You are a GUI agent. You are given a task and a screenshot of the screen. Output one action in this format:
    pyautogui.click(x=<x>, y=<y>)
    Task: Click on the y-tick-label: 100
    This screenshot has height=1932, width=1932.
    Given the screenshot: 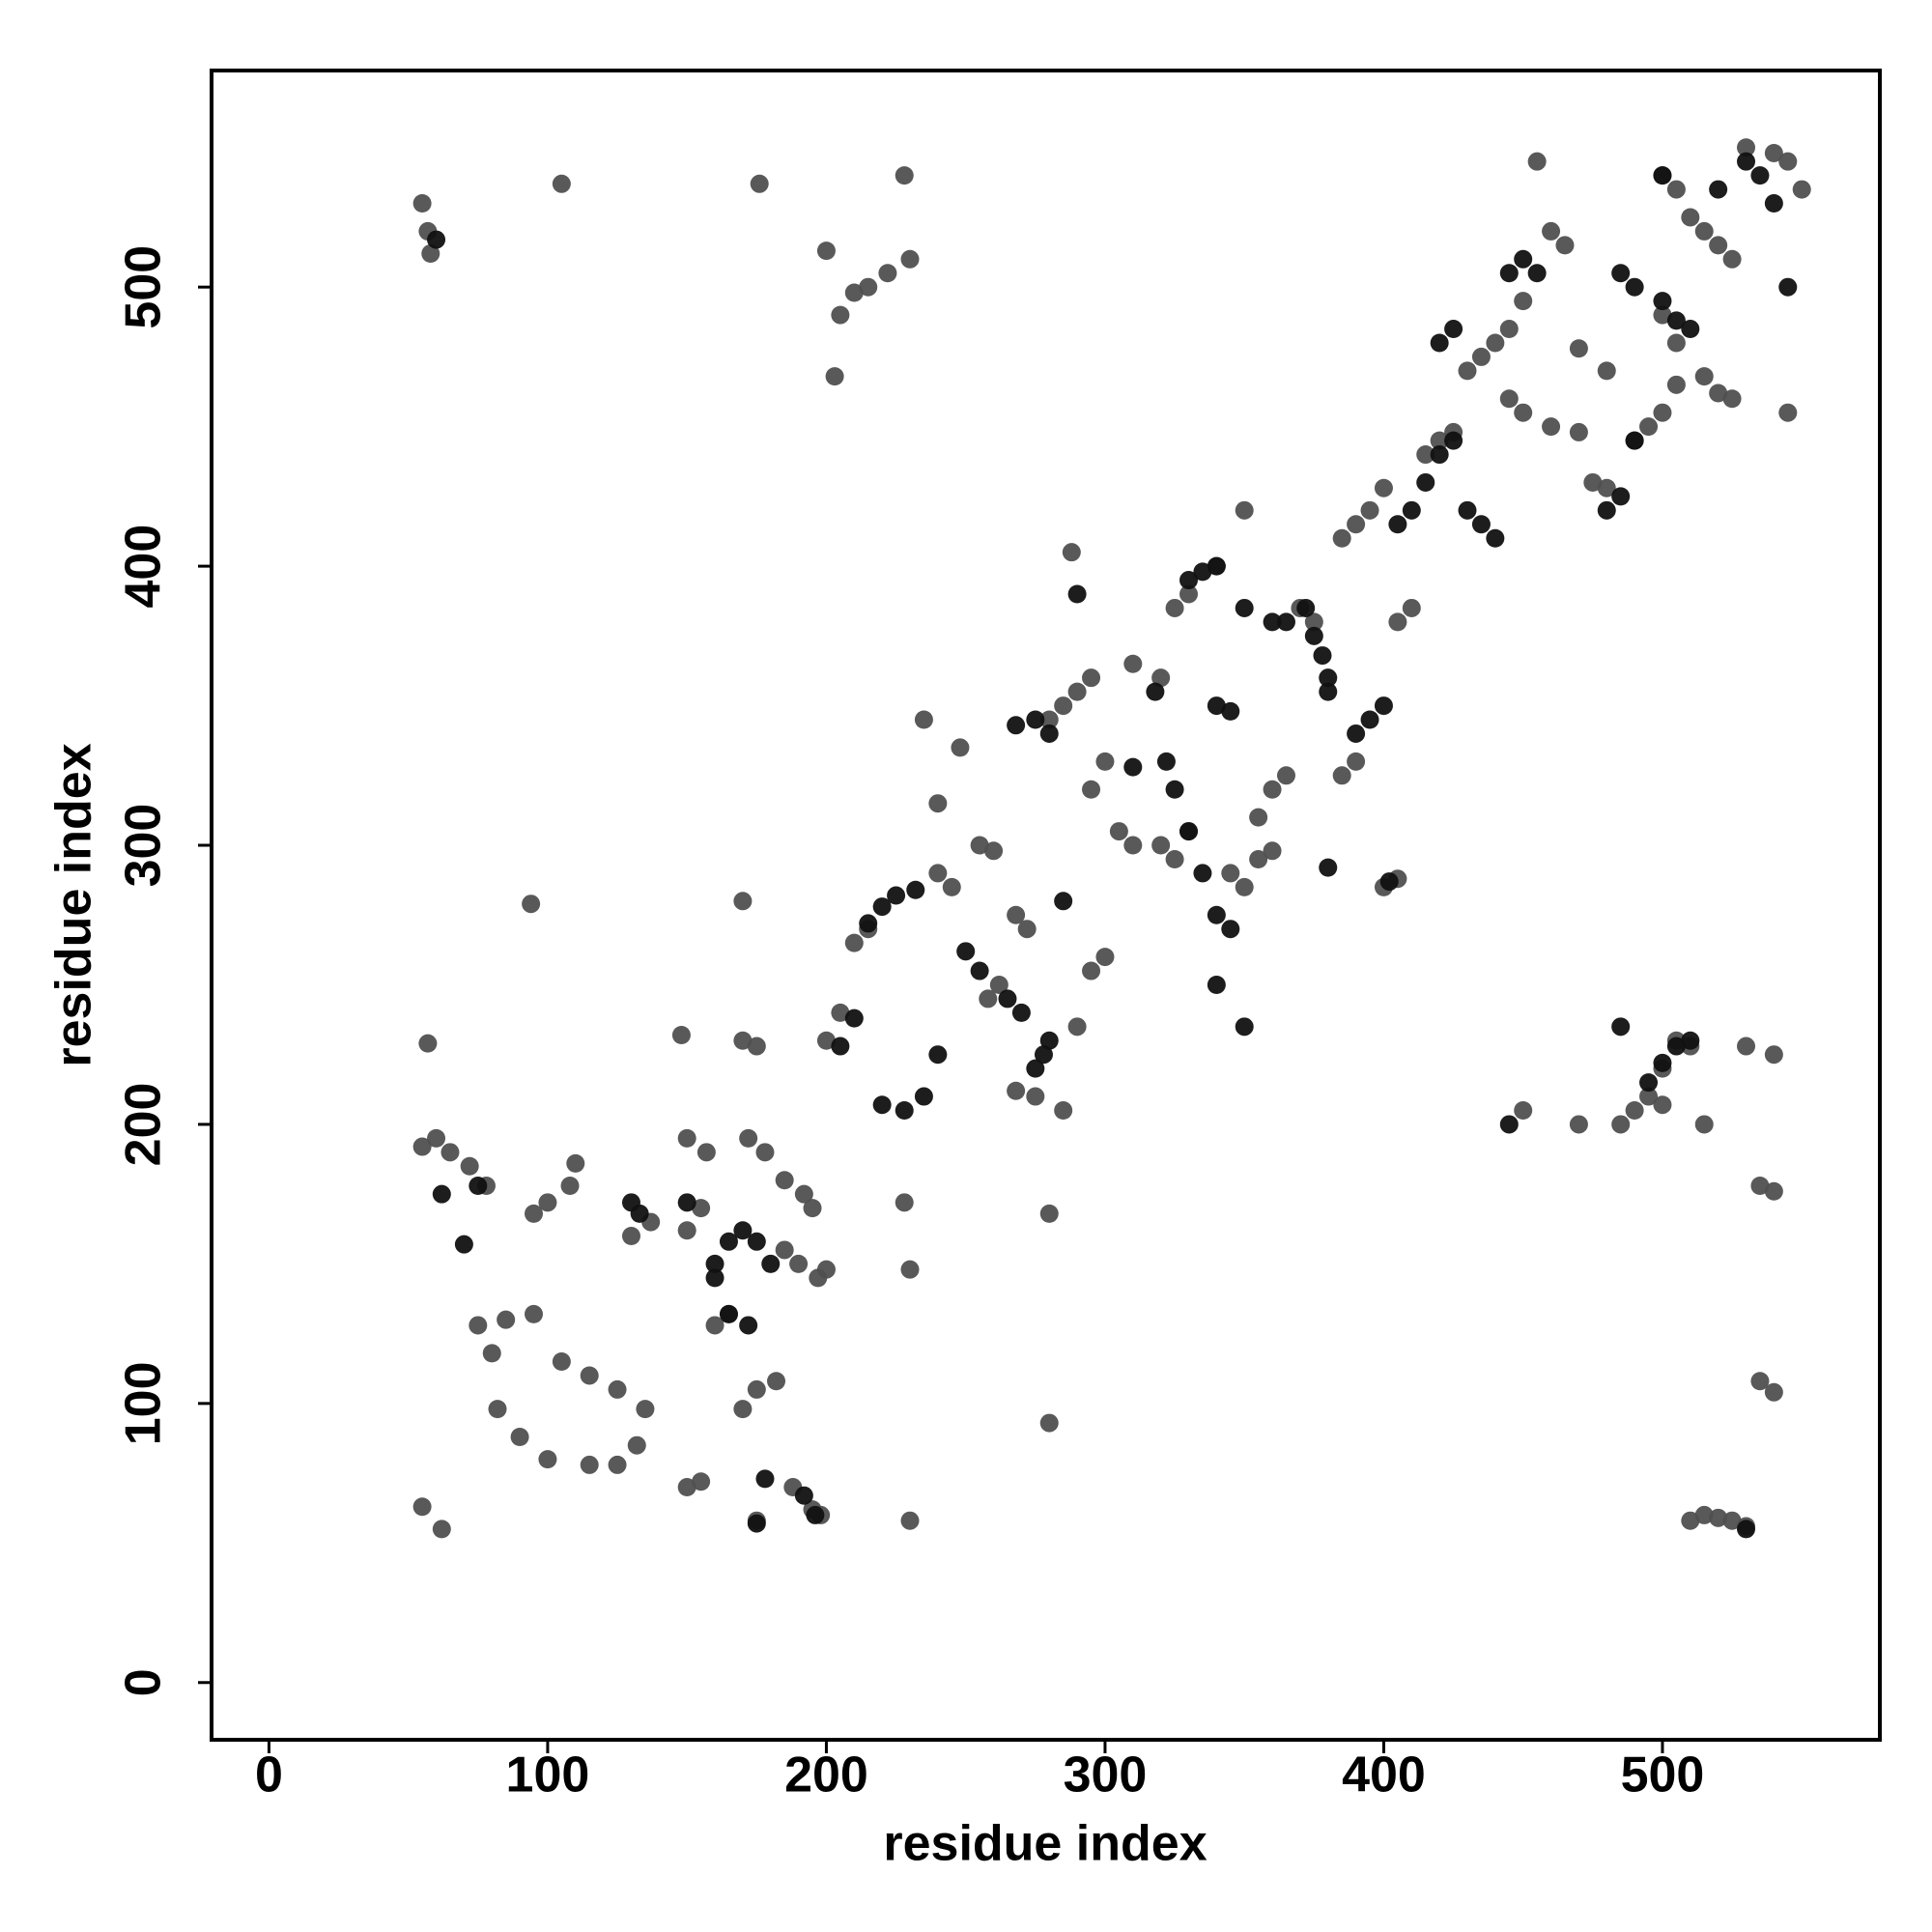 What is the action you would take?
    pyautogui.click(x=144, y=1403)
    